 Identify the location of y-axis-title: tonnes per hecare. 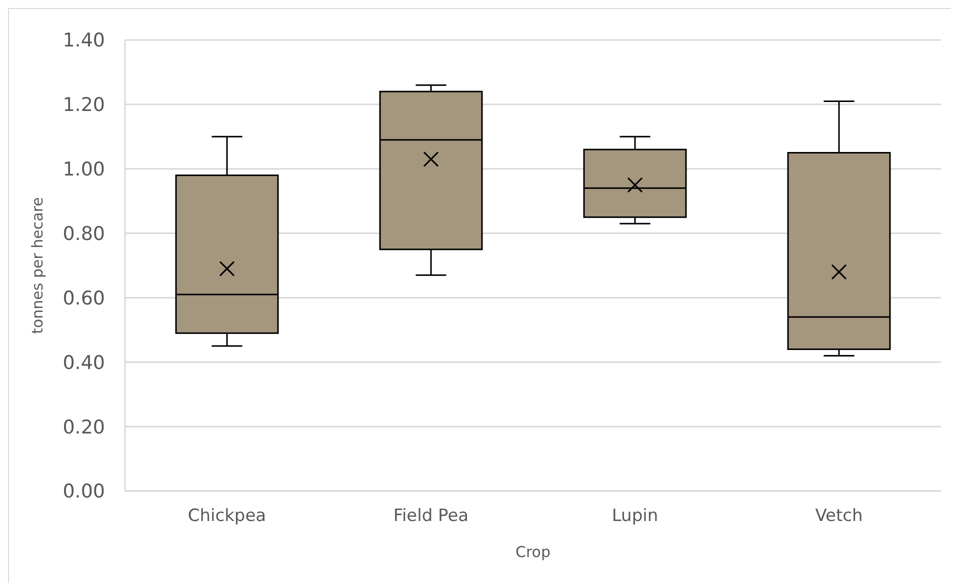
(37, 265).